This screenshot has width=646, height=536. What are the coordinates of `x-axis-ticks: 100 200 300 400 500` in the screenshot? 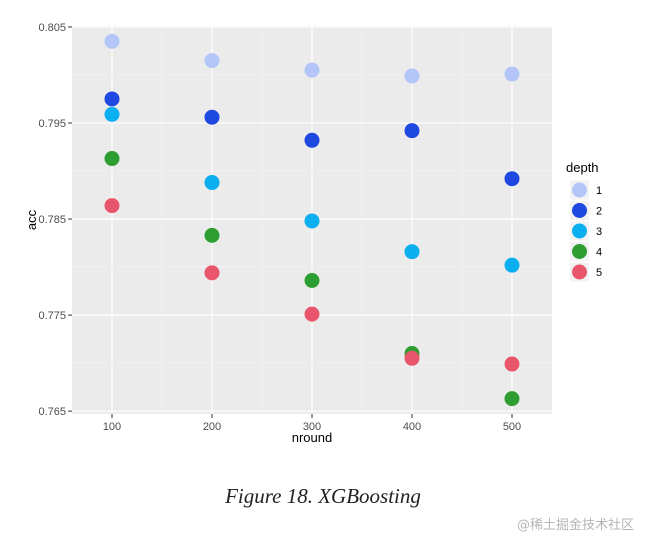 It's located at (312, 423).